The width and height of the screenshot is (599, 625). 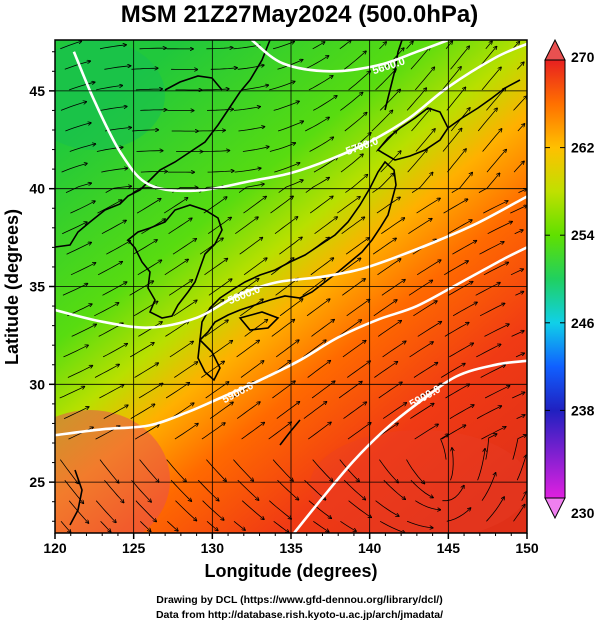 What do you see at coordinates (570, 285) in the screenshot?
I see `colorbar-ticks: 230 238 246 254 262 270` at bounding box center [570, 285].